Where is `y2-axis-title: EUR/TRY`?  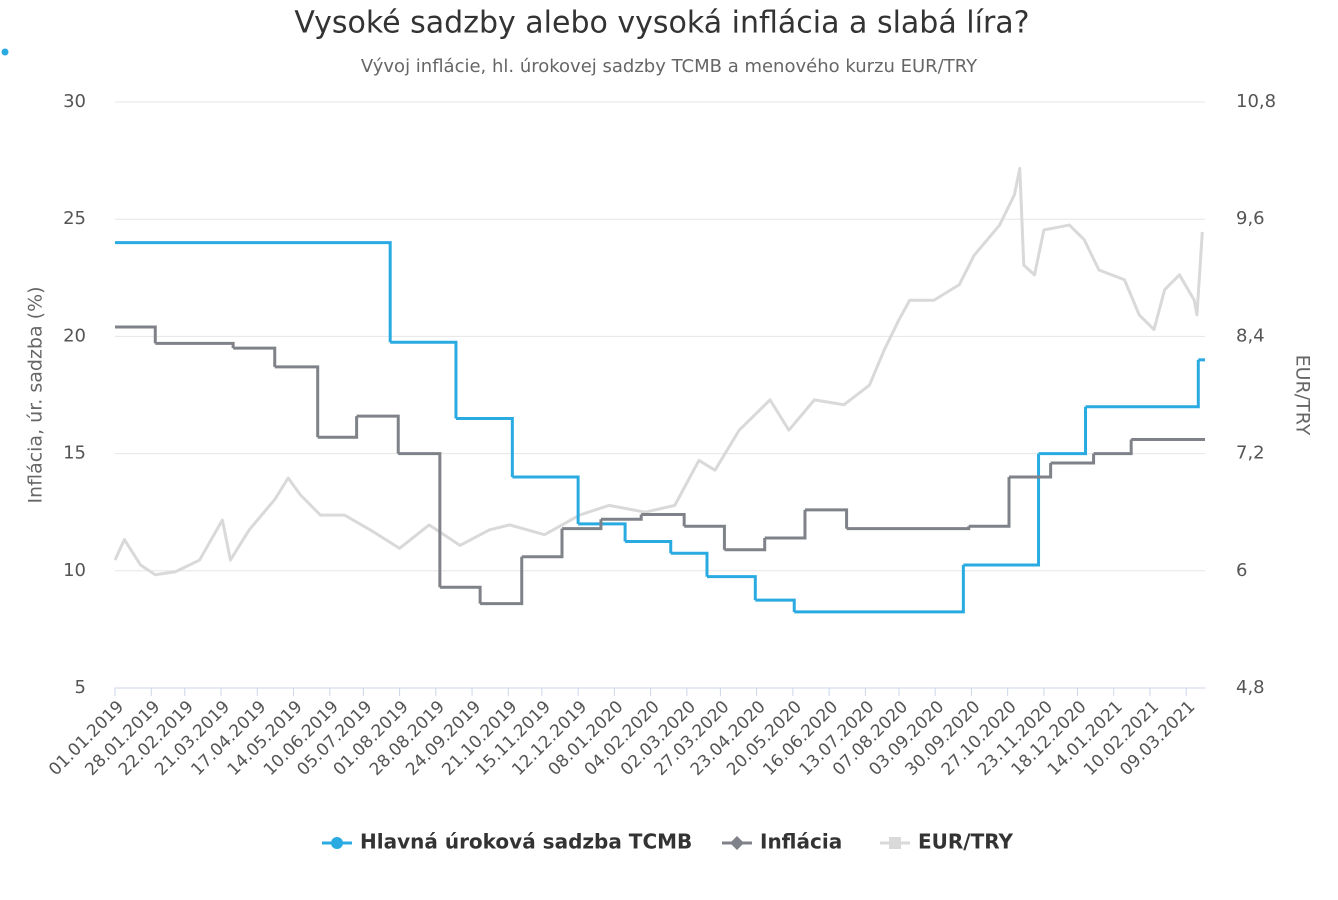
y2-axis-title: EUR/TRY is located at coordinates (1303, 395).